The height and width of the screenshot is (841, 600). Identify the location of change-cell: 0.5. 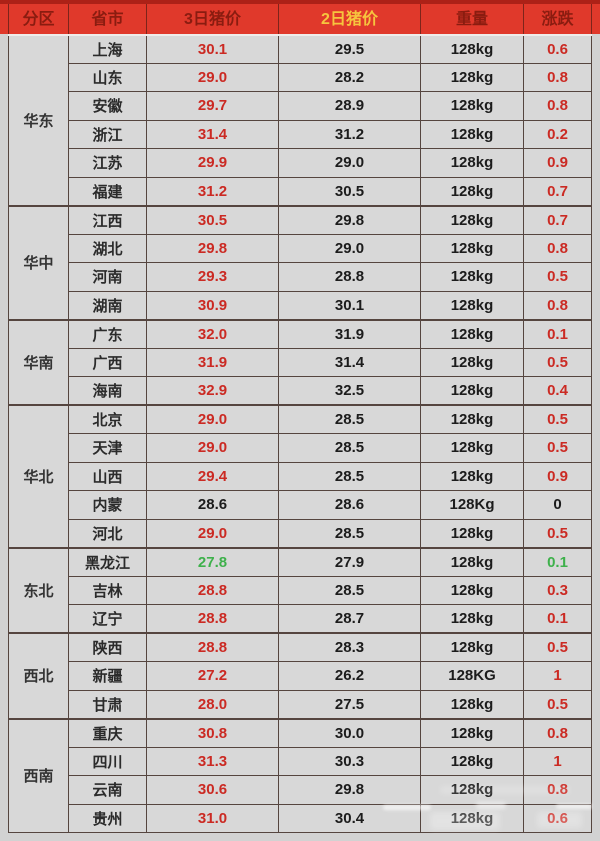
(557, 533).